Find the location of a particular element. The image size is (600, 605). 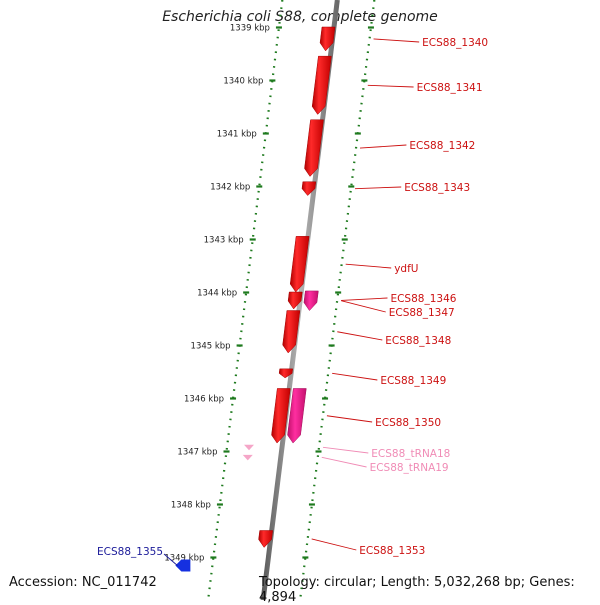

ruler-tick-label: 1343 kbp is located at coordinates (224, 241).